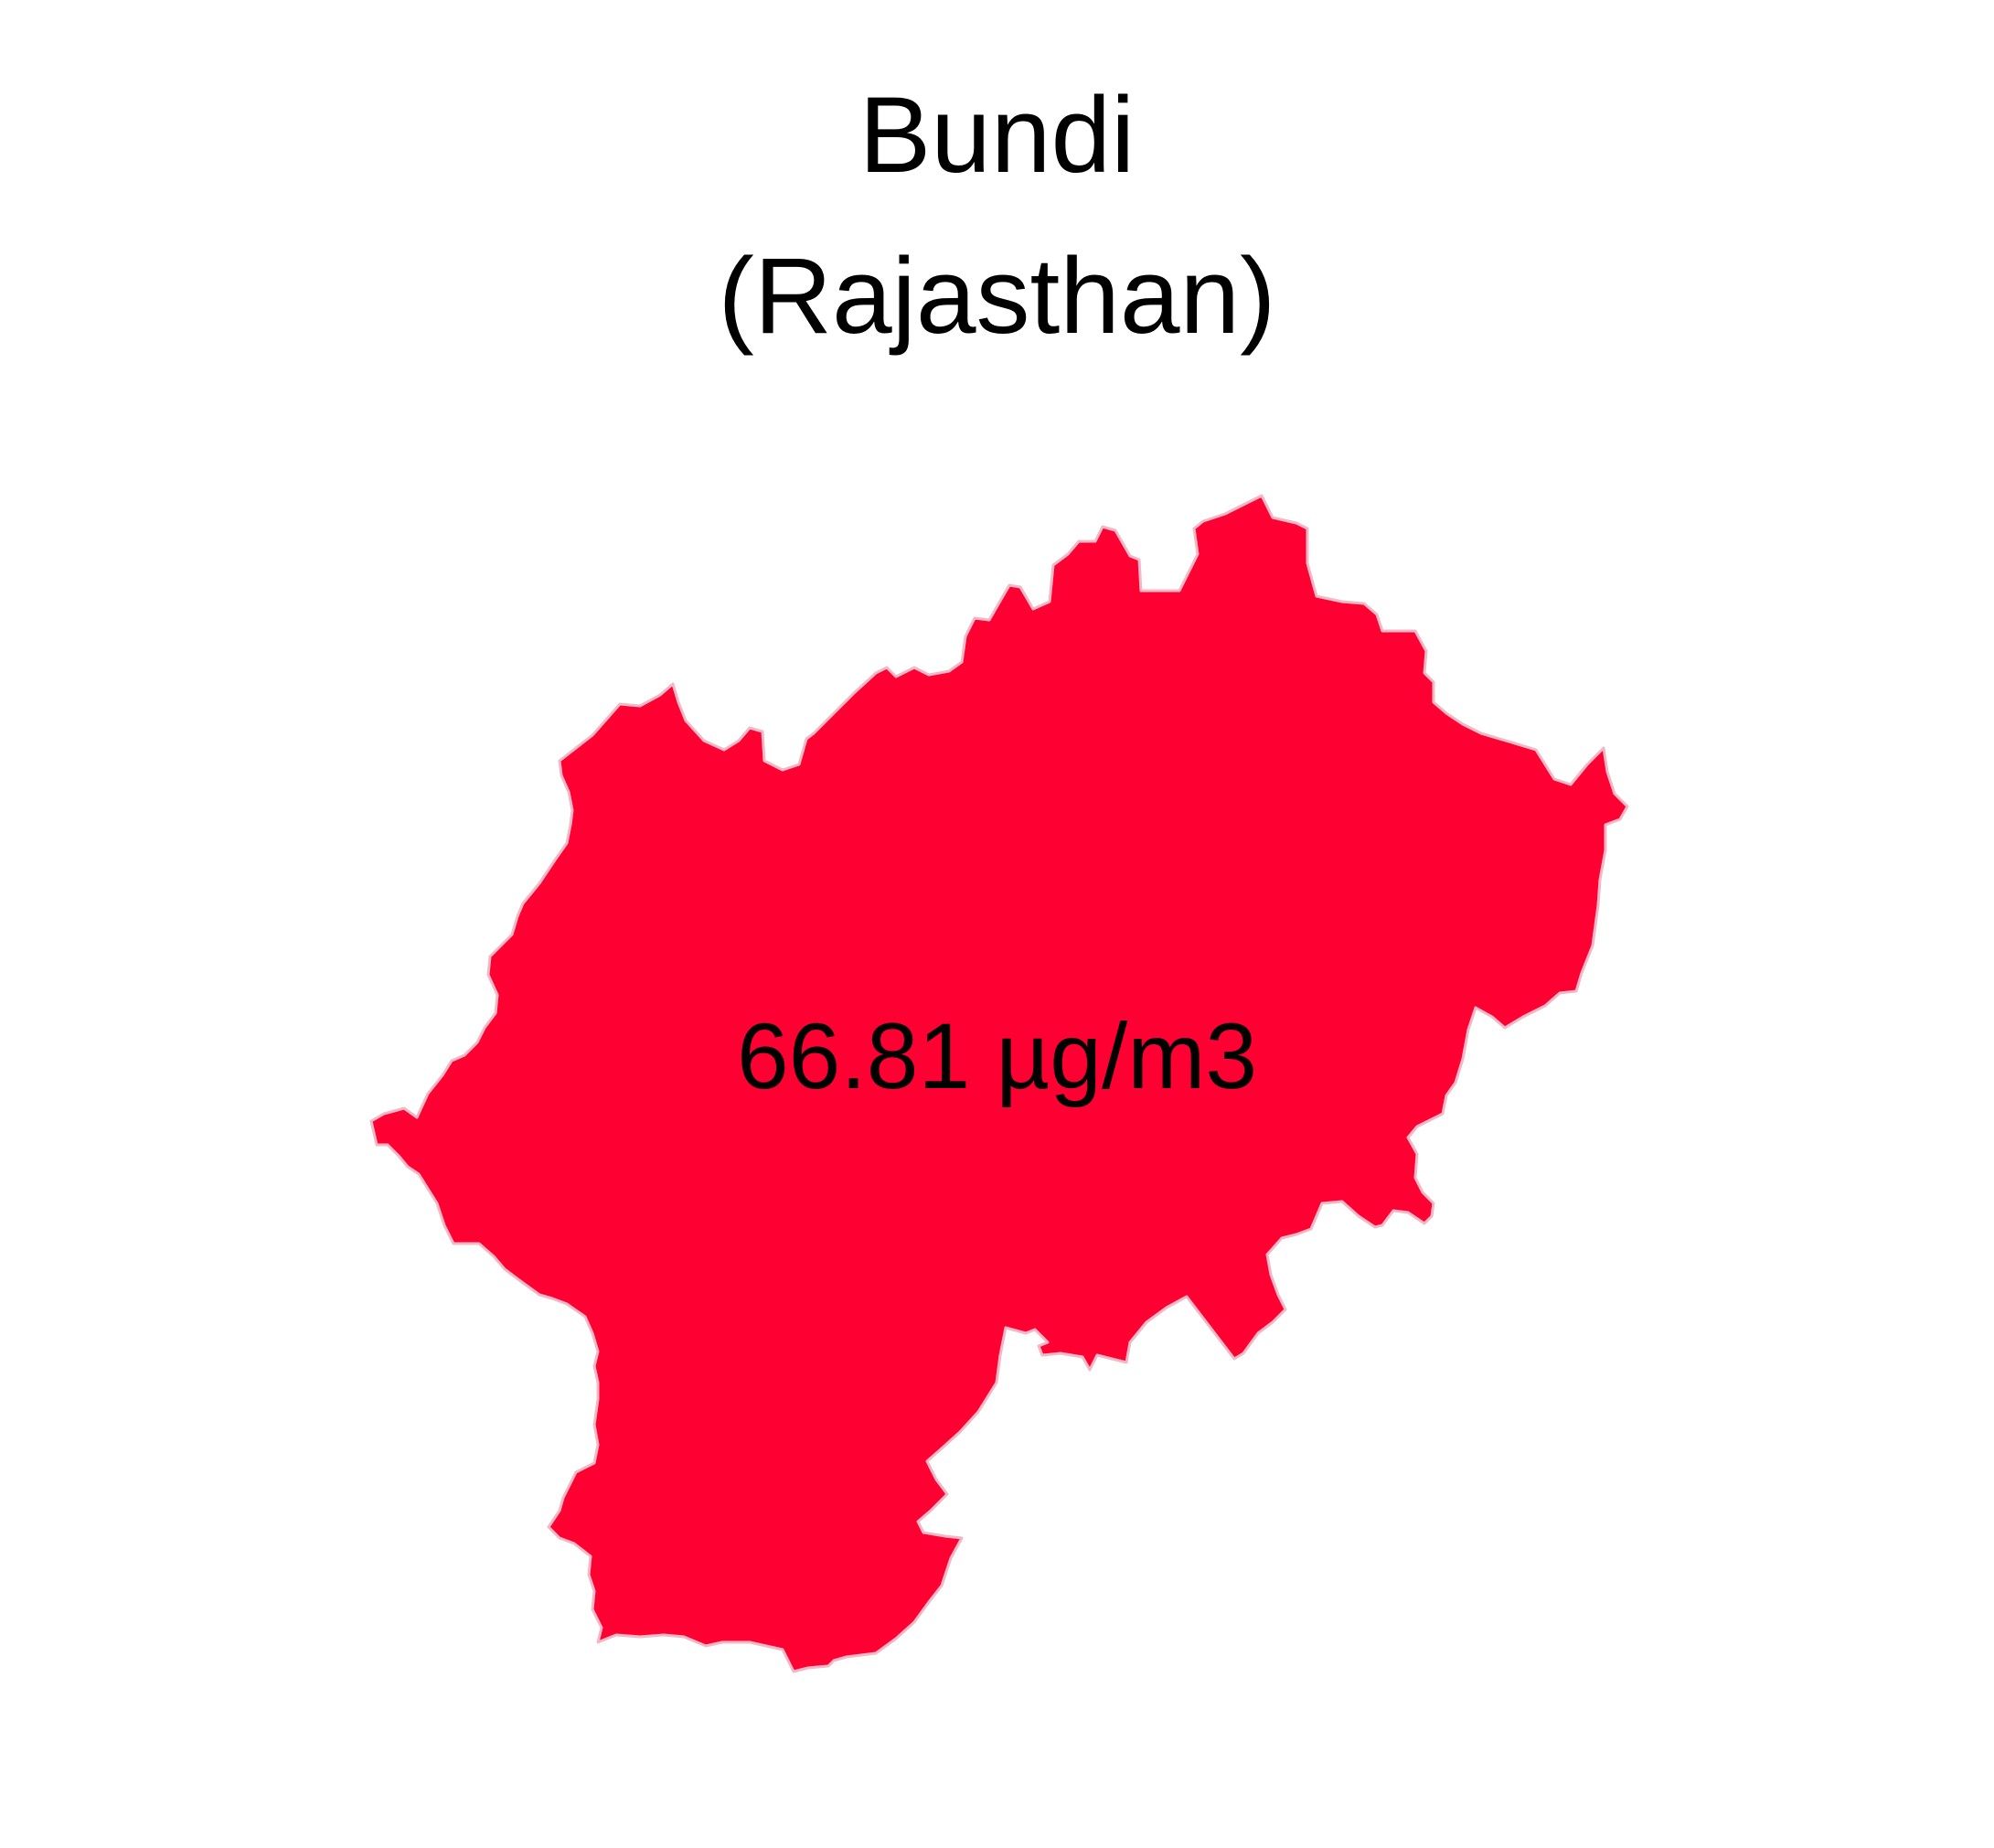 Image resolution: width=1994 pixels, height=1848 pixels. Describe the element at coordinates (997, 1056) in the screenshot. I see `pollution-value-label: 66.81 µg/m3` at that location.